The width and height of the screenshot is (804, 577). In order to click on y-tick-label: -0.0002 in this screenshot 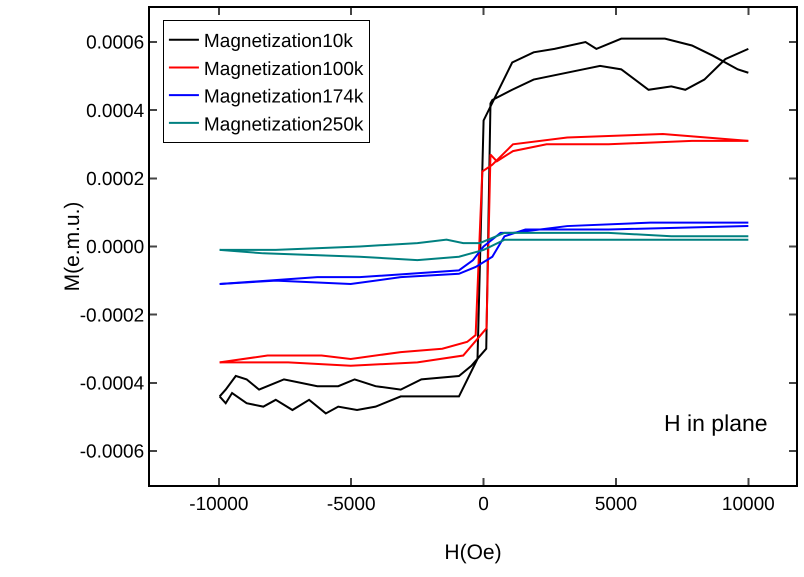, I will do `click(112, 315)`.